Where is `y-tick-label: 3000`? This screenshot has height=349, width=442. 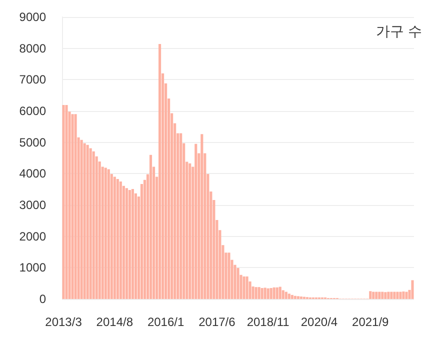
y-tick-label: 3000 is located at coordinates (32, 205).